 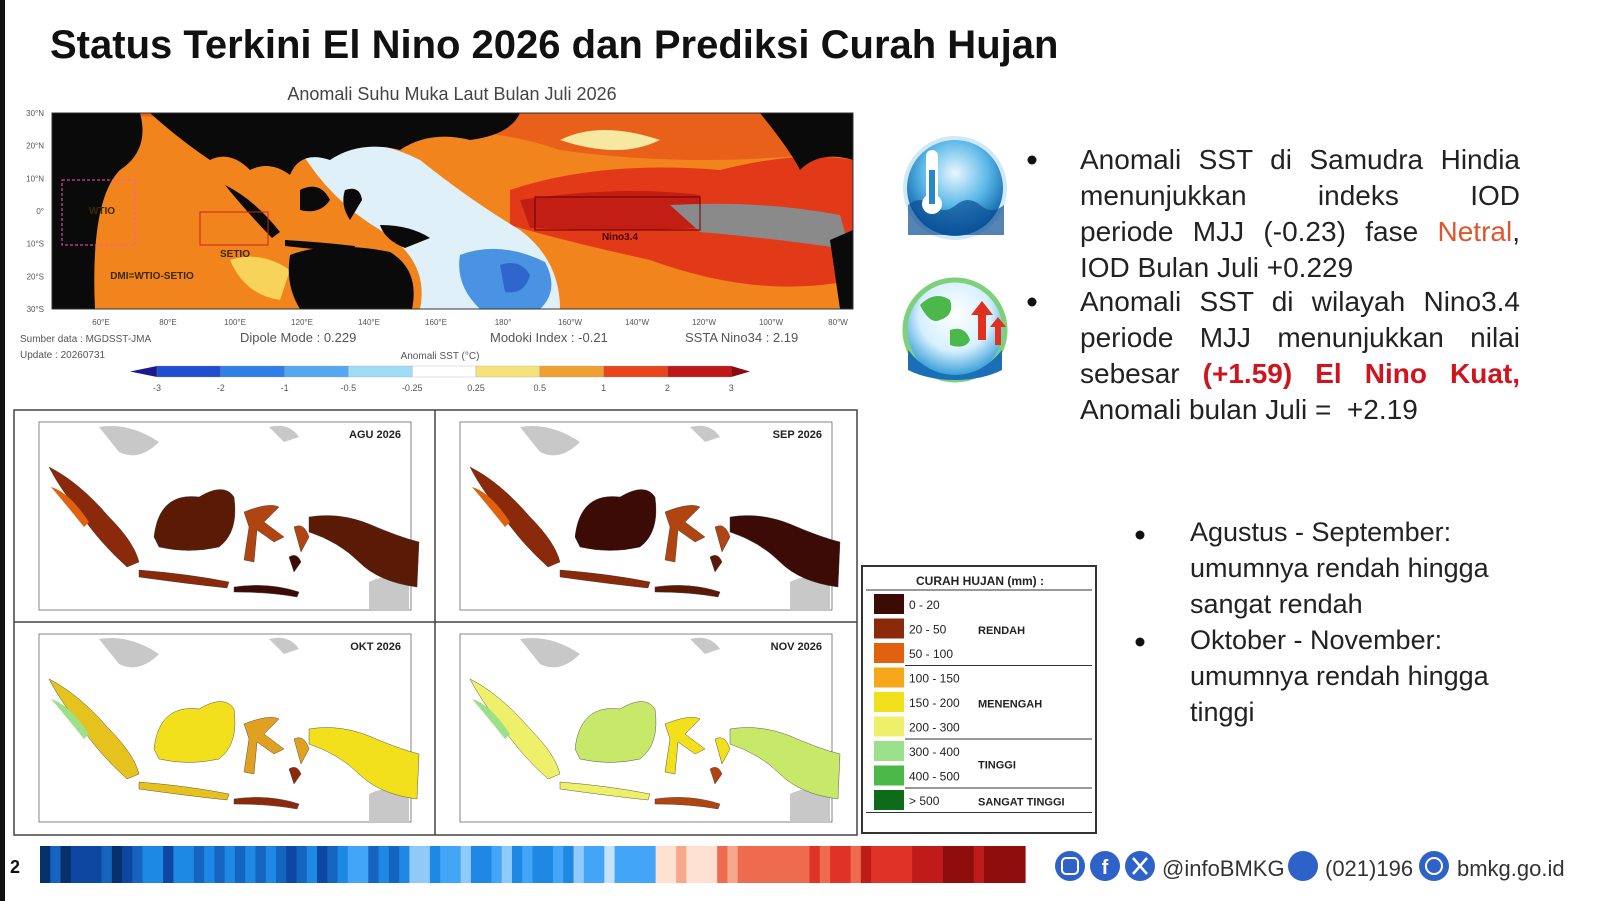 I want to click on lon-label: 100°E, so click(x=235, y=322).